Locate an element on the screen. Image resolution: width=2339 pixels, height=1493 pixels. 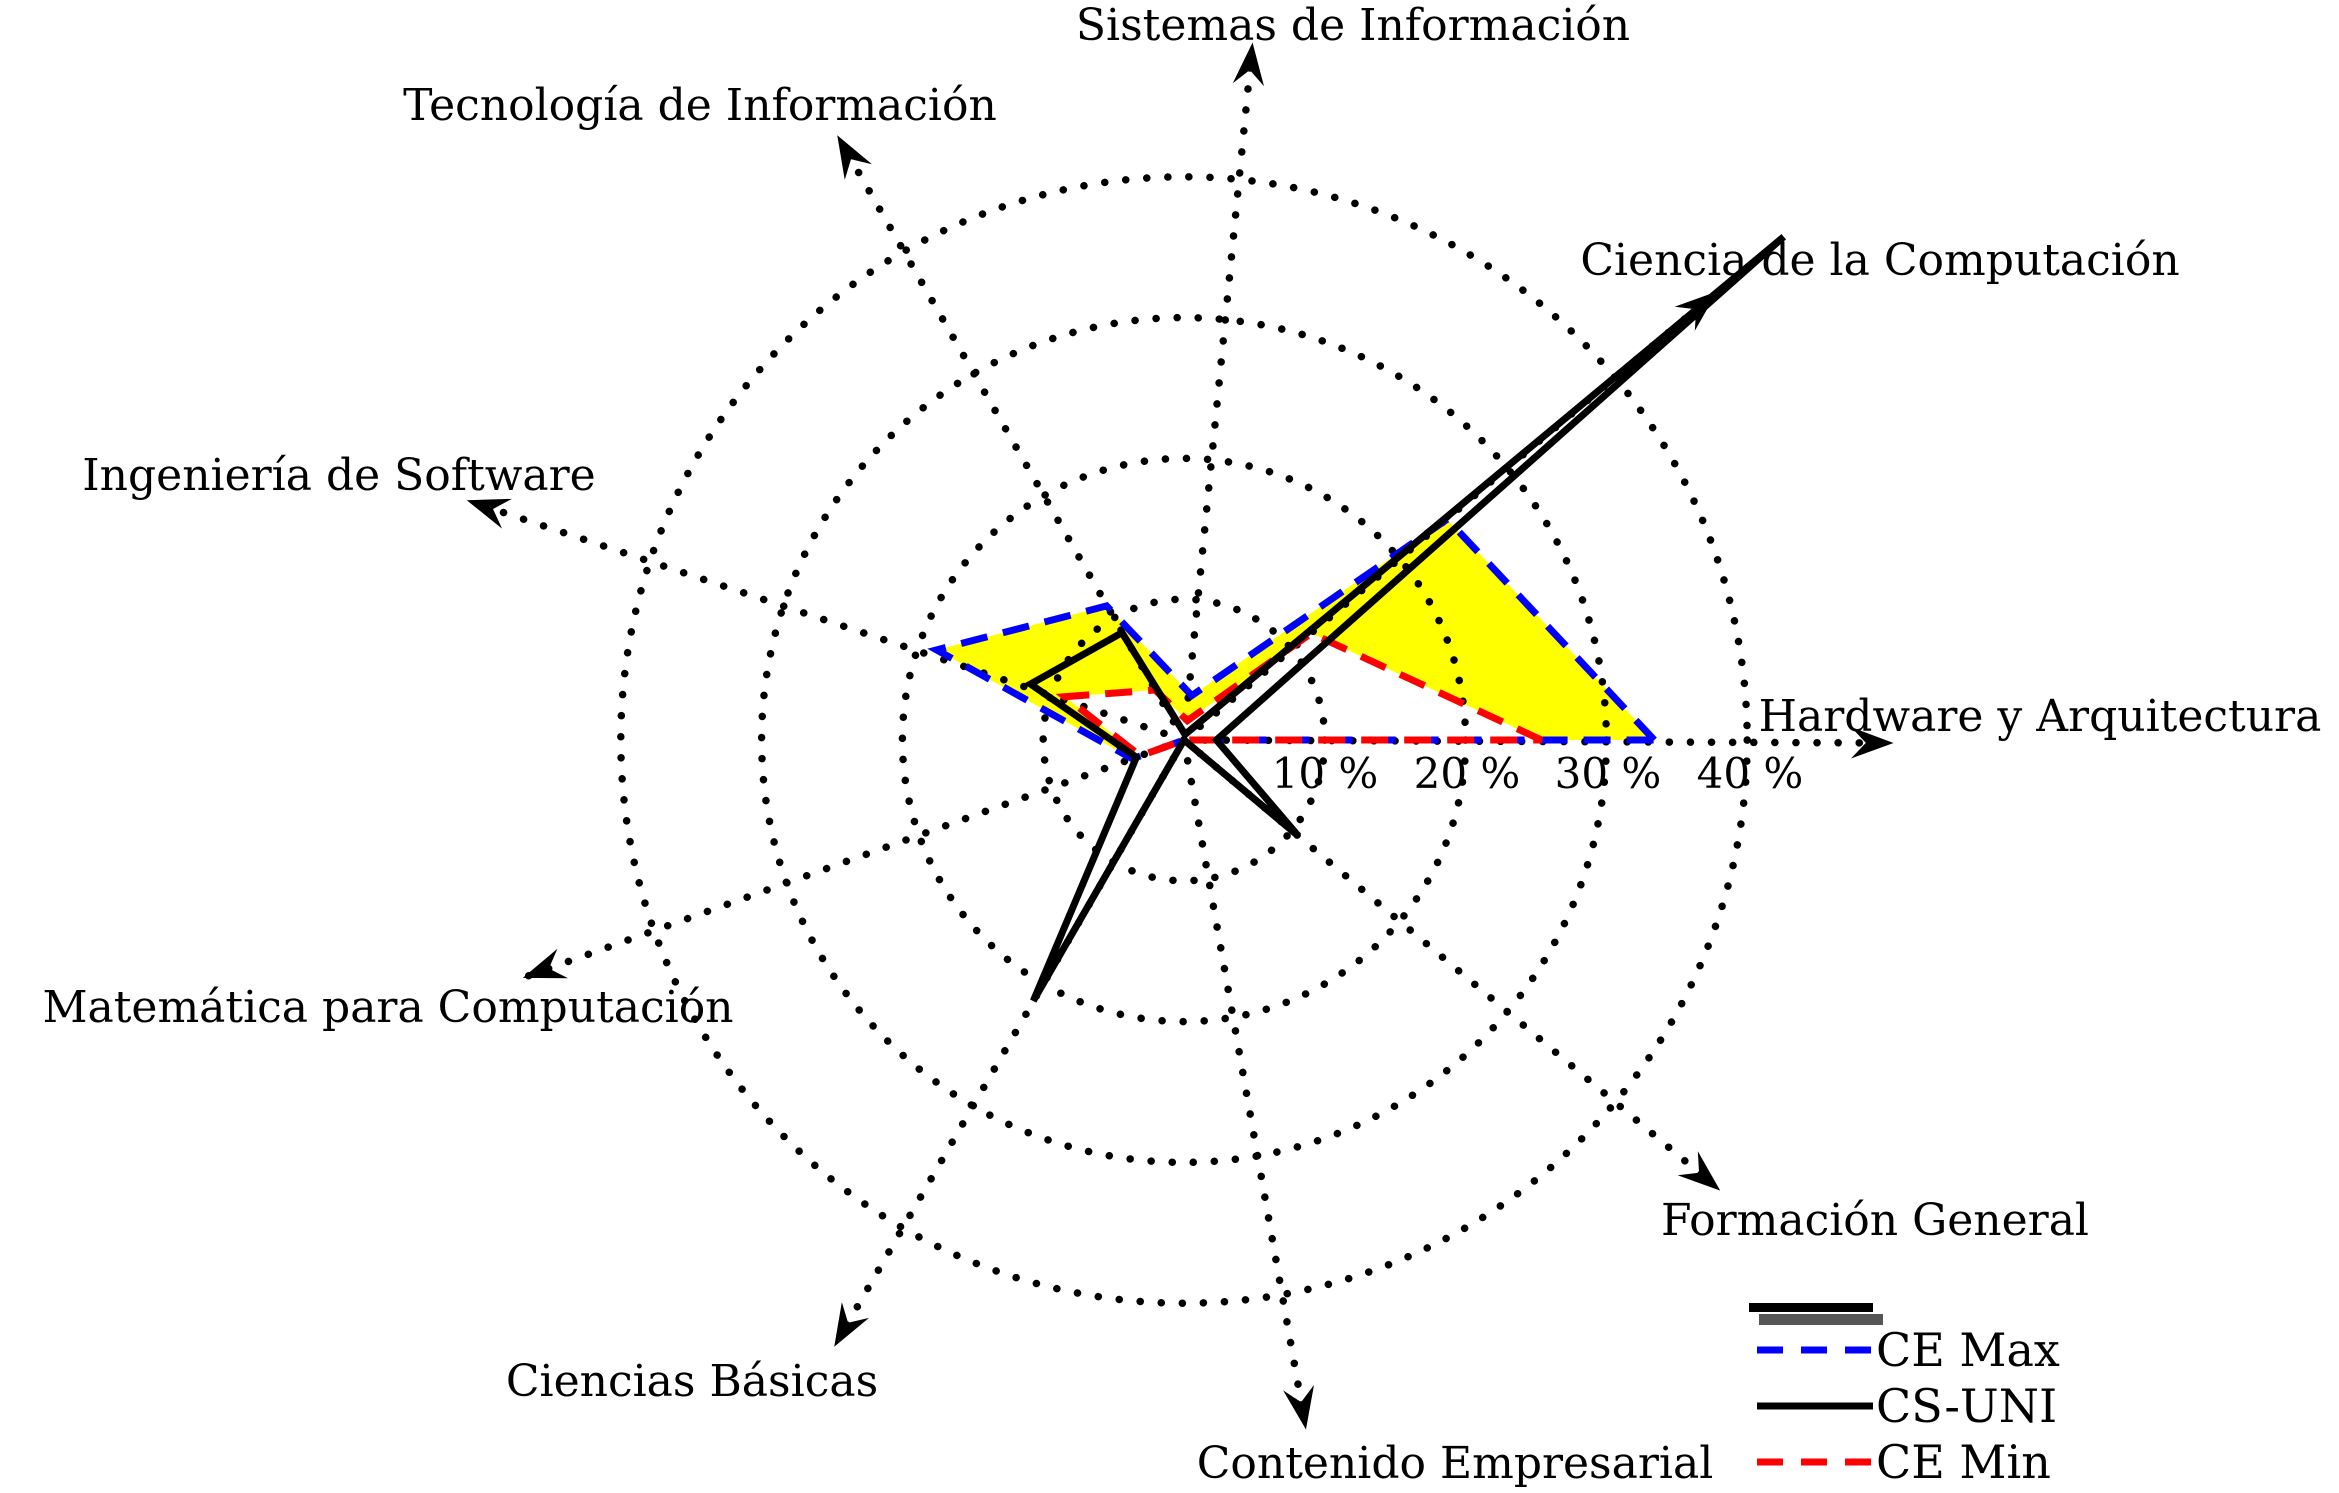
axis-label: Formación General is located at coordinates (1875, 1220).